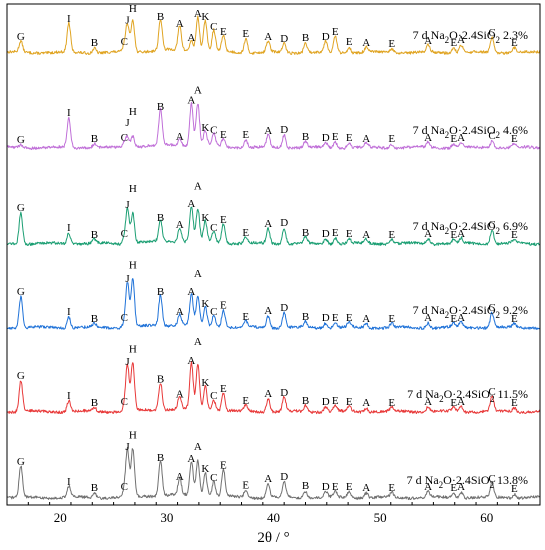 The image size is (545, 550). What do you see at coordinates (511, 480) in the screenshot?
I see `series-label-part: 13.8%` at bounding box center [511, 480].